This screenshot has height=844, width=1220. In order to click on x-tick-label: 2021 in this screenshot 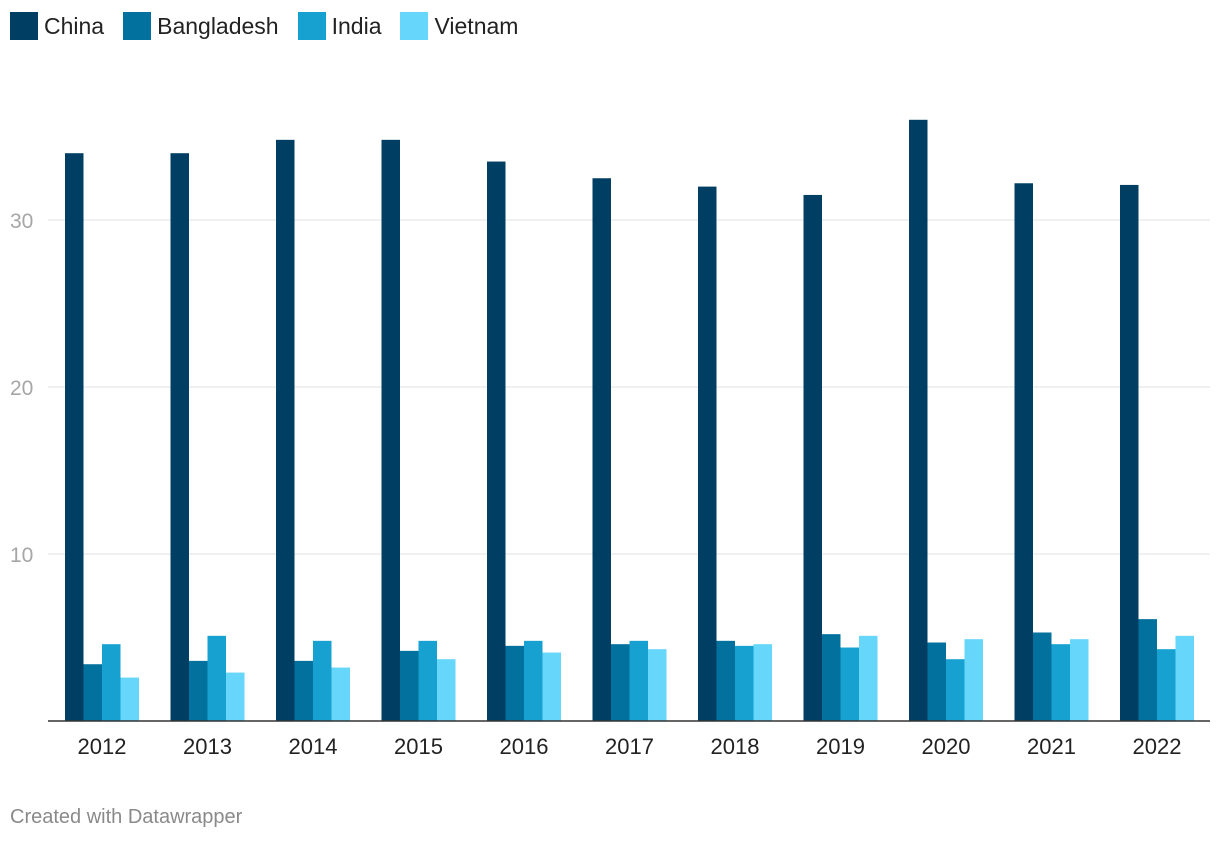, I will do `click(1051, 746)`.